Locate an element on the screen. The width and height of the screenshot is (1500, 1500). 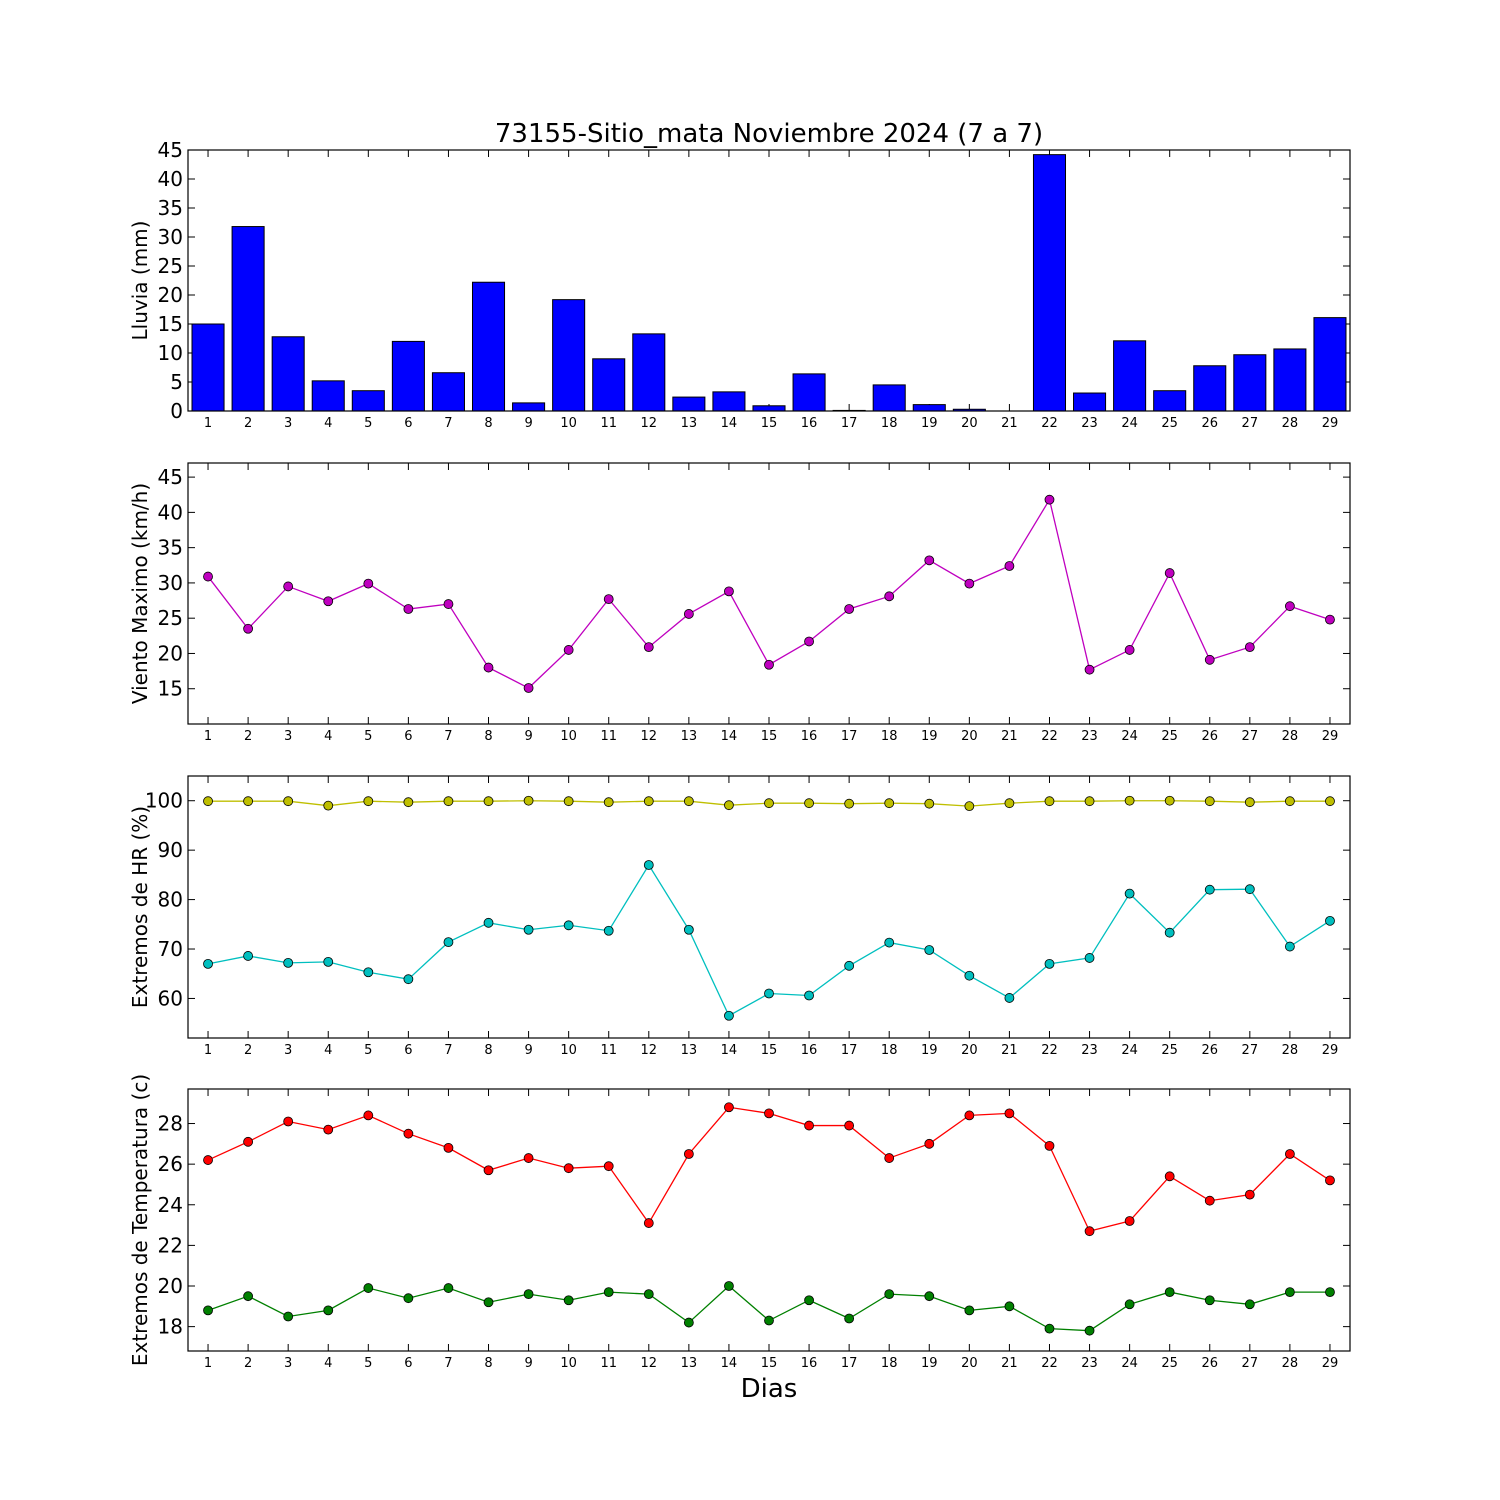
x-tick-label: 19 is located at coordinates (929, 736).